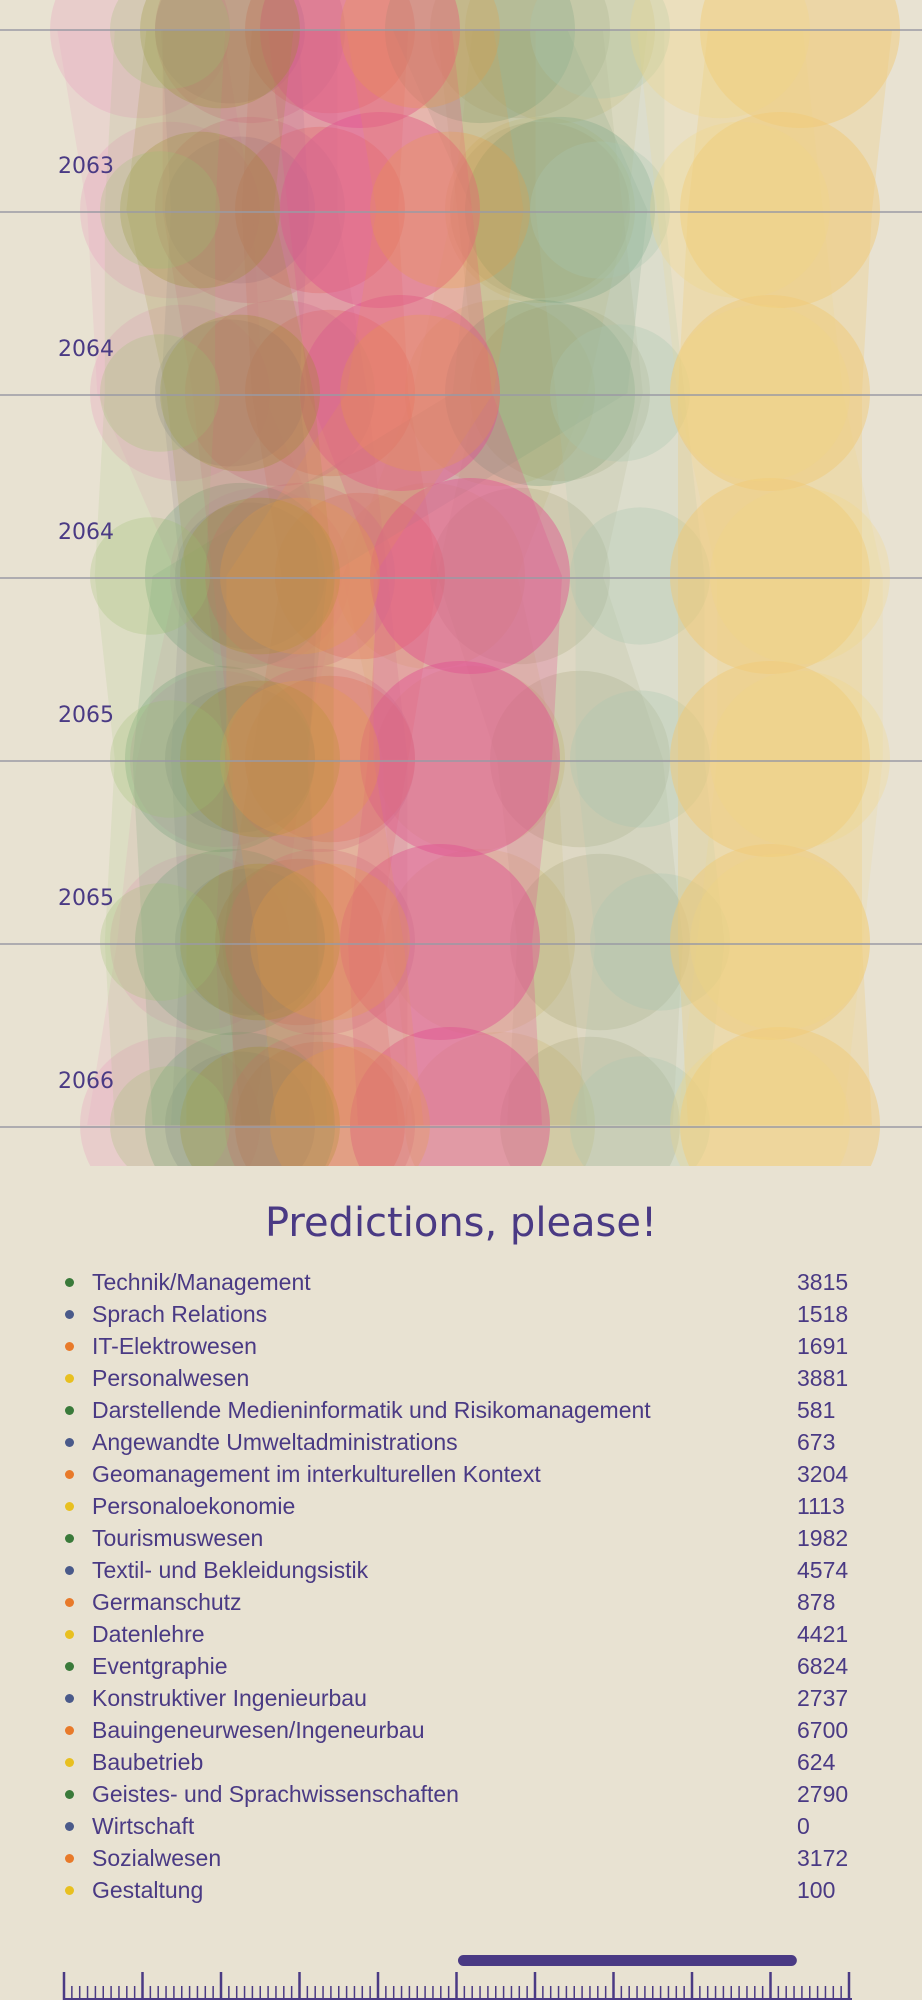 This screenshot has width=922, height=2000. Describe the element at coordinates (472, 1699) in the screenshot. I see `legend-item: Konstruktiver Ingenieurbau 2737` at that location.